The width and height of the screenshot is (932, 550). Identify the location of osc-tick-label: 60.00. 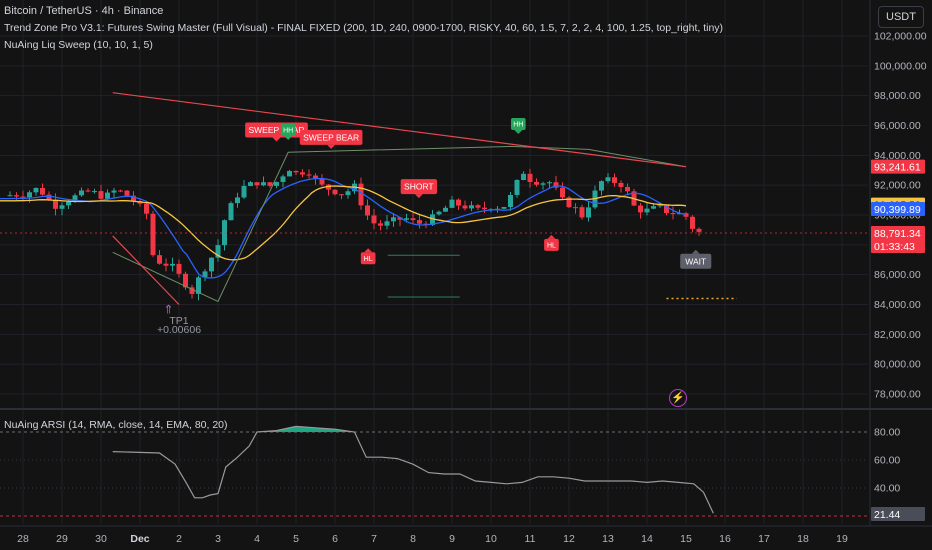
(887, 461).